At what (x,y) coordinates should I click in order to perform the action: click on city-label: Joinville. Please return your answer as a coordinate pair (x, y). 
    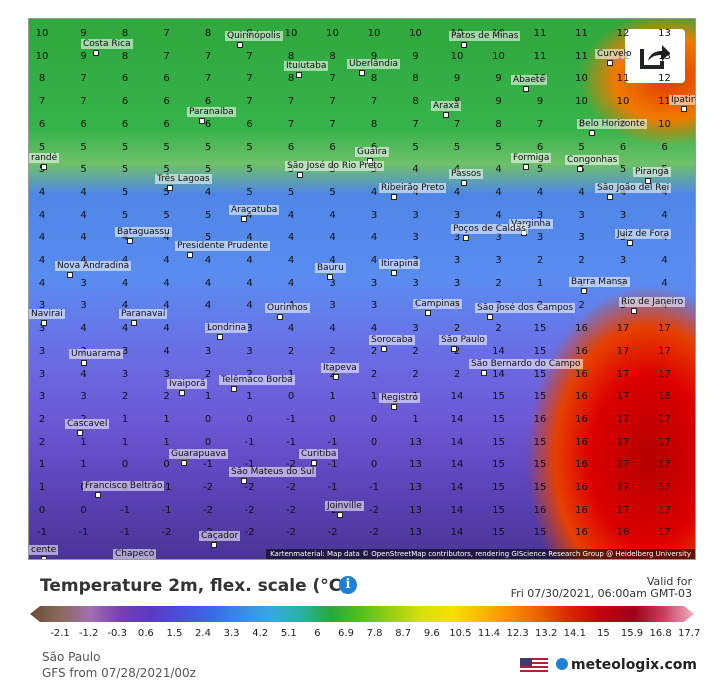
    Looking at the image, I should click on (344, 506).